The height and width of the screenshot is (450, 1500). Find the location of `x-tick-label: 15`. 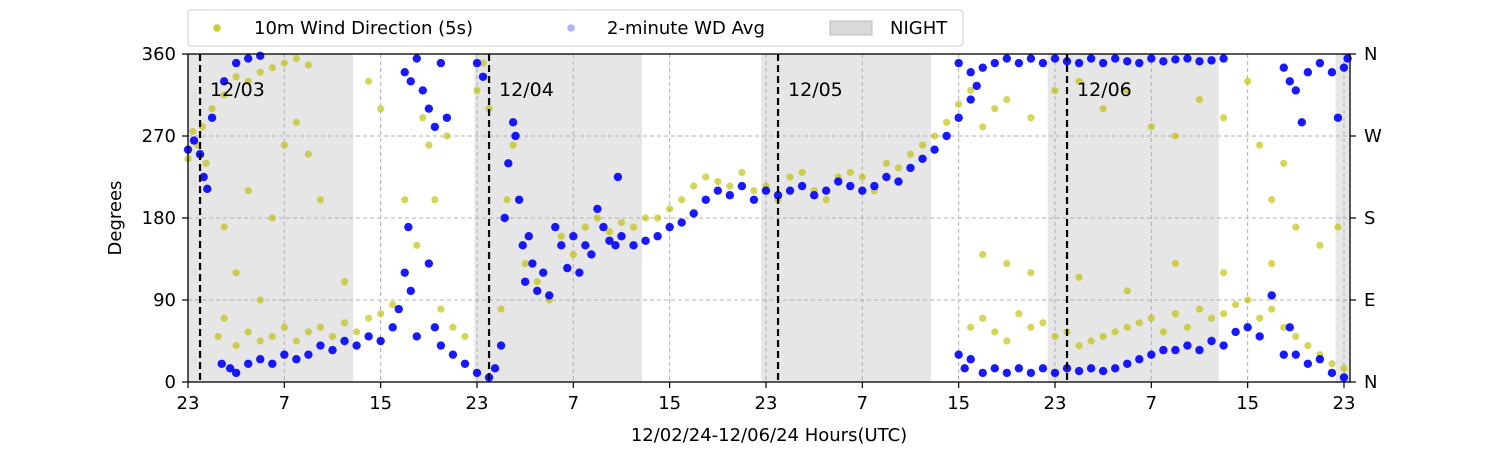

x-tick-label: 15 is located at coordinates (1247, 403).